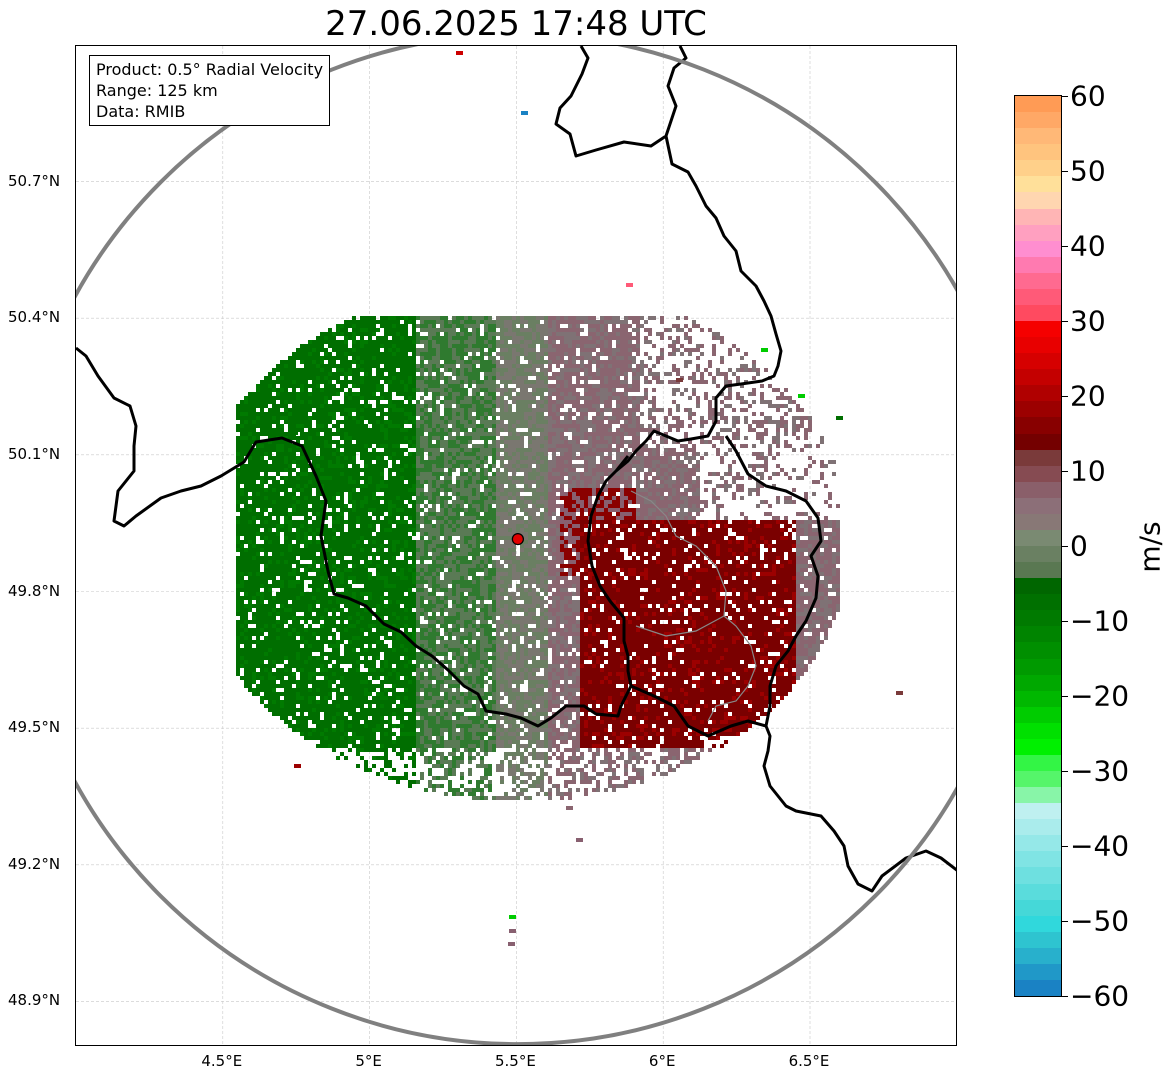 The image size is (1171, 1081). I want to click on colorbar-tick-label-9: −30, so click(1100, 771).